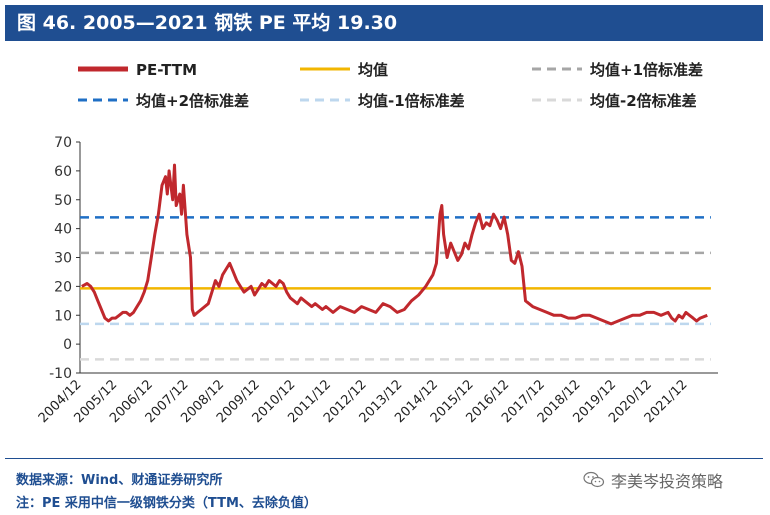 Image resolution: width=770 pixels, height=515 pixels. I want to click on y-tick-label: 10, so click(63, 316).